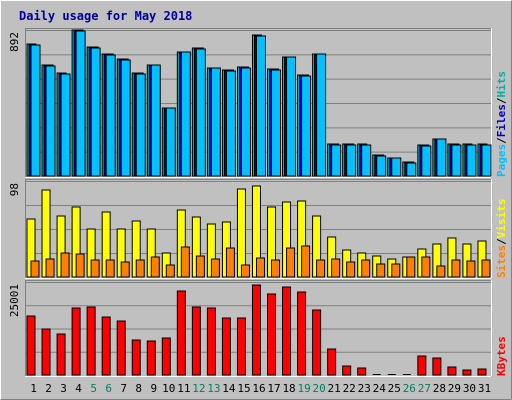 The width and height of the screenshot is (512, 400). What do you see at coordinates (501, 140) in the screenshot?
I see `legend-entry: /` at bounding box center [501, 140].